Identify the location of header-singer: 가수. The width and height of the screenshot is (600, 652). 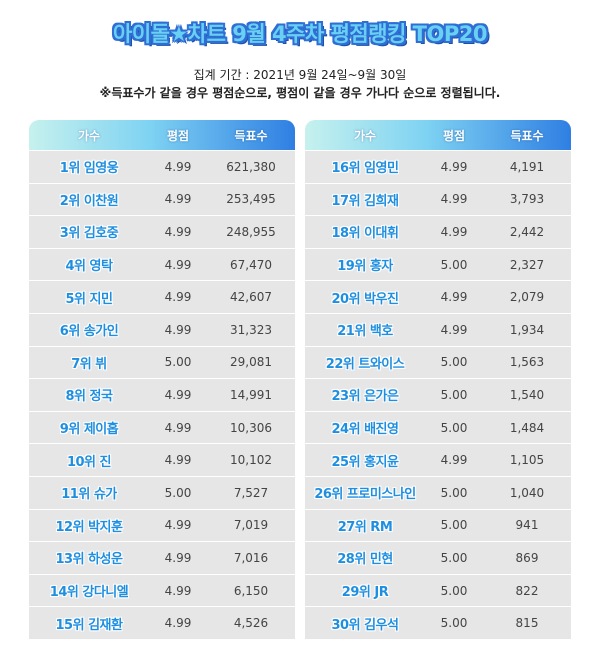
(365, 135).